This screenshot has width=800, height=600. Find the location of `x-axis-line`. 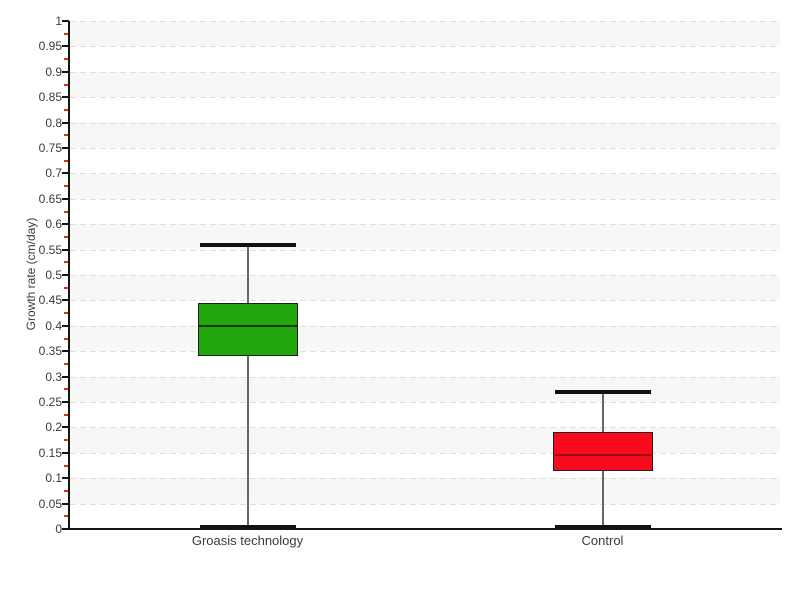

x-axis-line is located at coordinates (425, 529).